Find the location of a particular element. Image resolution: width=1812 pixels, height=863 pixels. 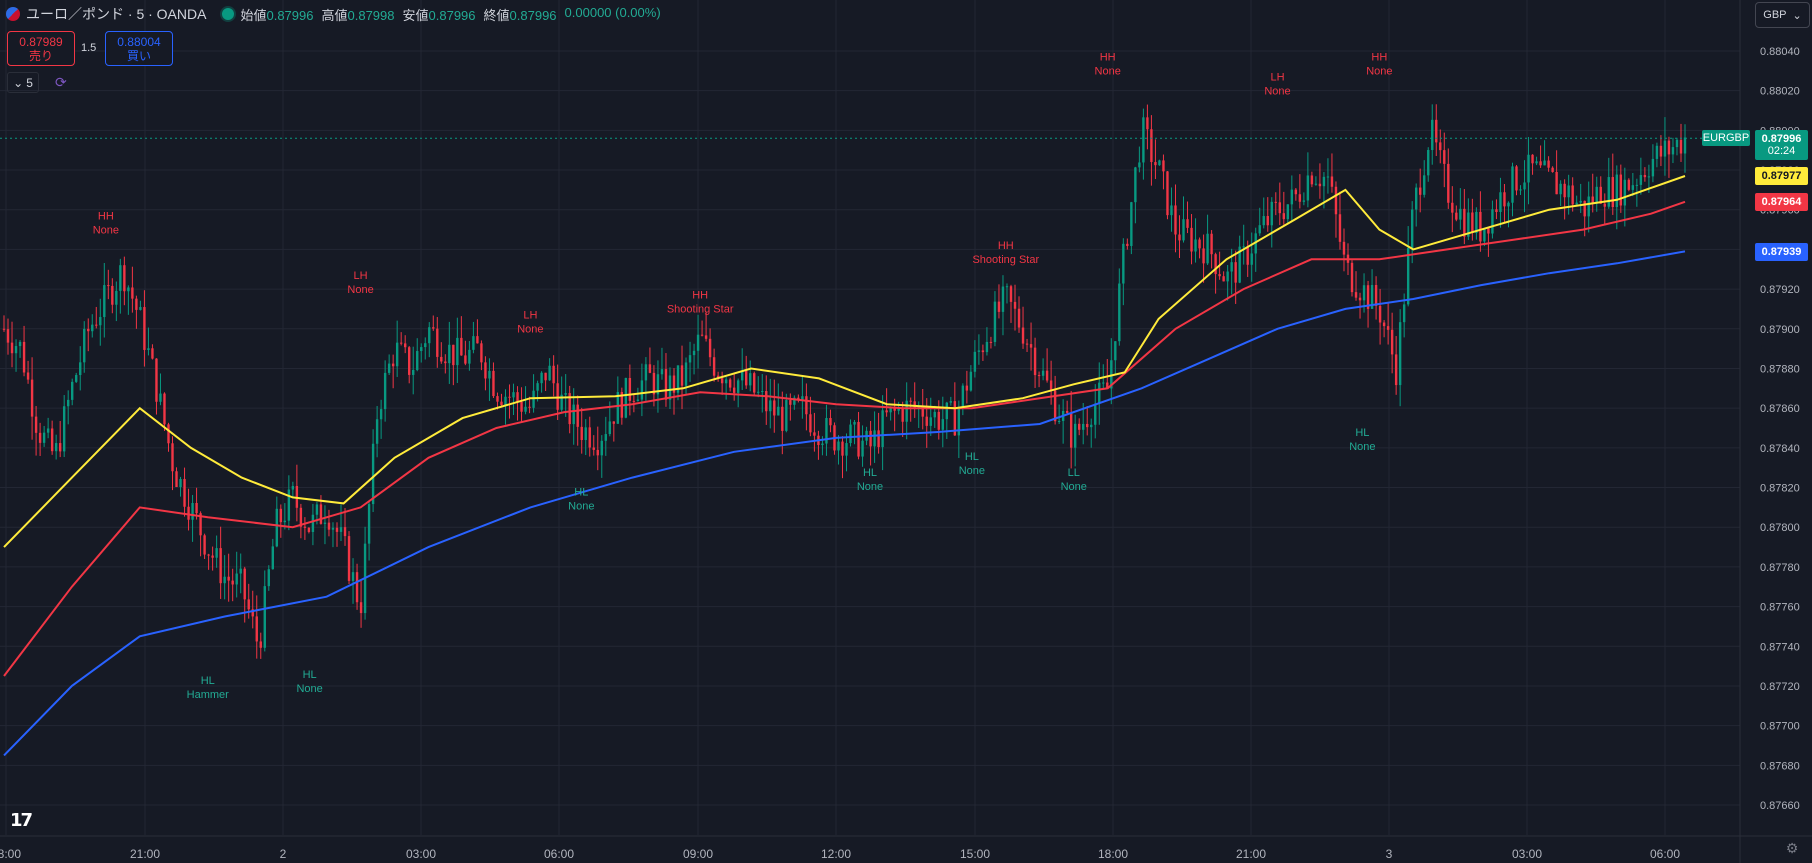

sell-price: 0.87989 is located at coordinates (41, 41).